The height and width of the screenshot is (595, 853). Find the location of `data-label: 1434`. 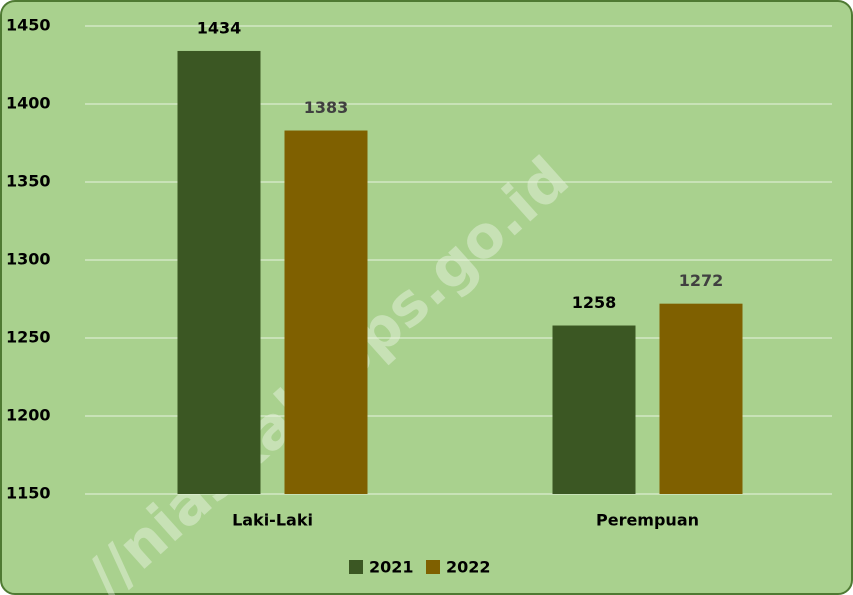

data-label: 1434 is located at coordinates (219, 27).